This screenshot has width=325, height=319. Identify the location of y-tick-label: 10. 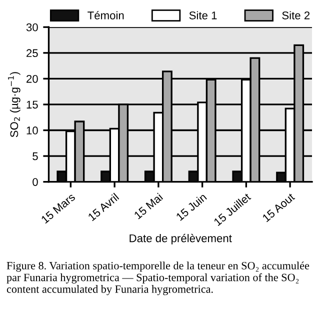
(32, 130).